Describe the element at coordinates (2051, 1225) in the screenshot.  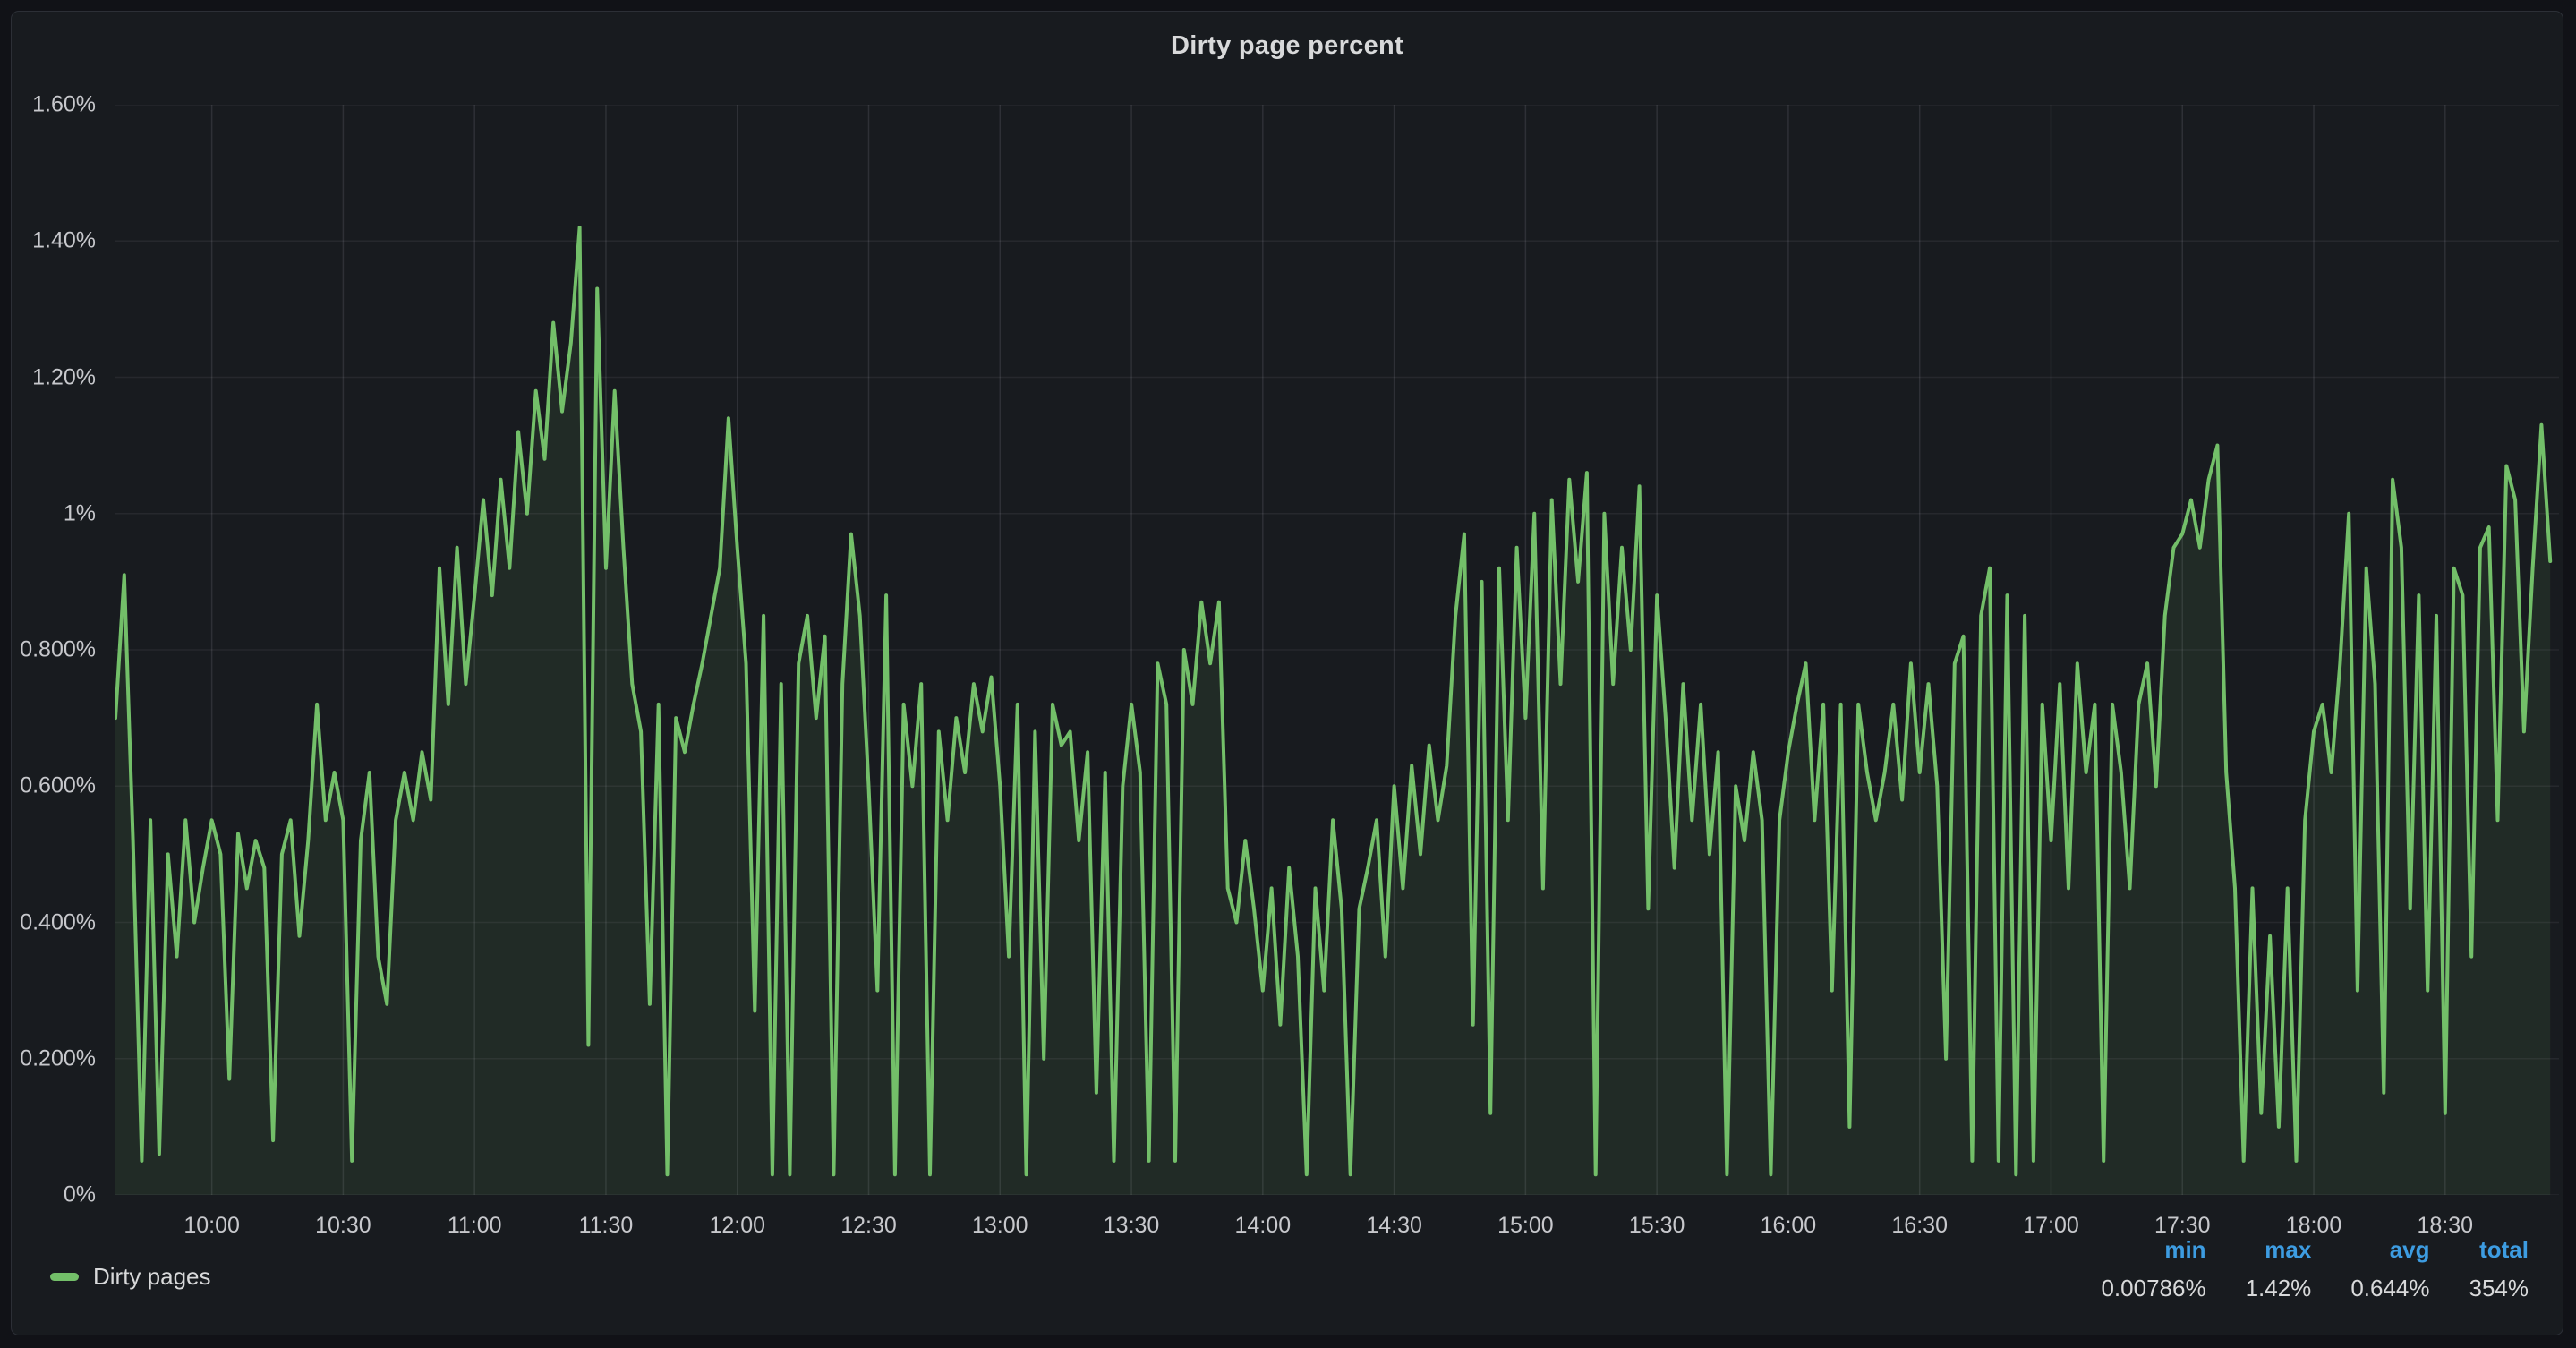
I see `x-tick-label: 17:00` at that location.